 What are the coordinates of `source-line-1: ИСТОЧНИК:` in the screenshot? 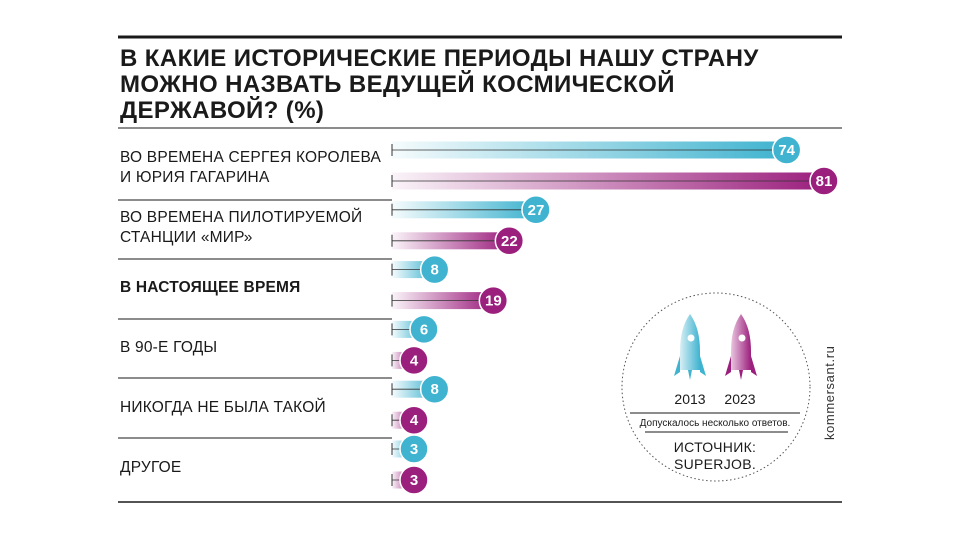 It's located at (715, 447).